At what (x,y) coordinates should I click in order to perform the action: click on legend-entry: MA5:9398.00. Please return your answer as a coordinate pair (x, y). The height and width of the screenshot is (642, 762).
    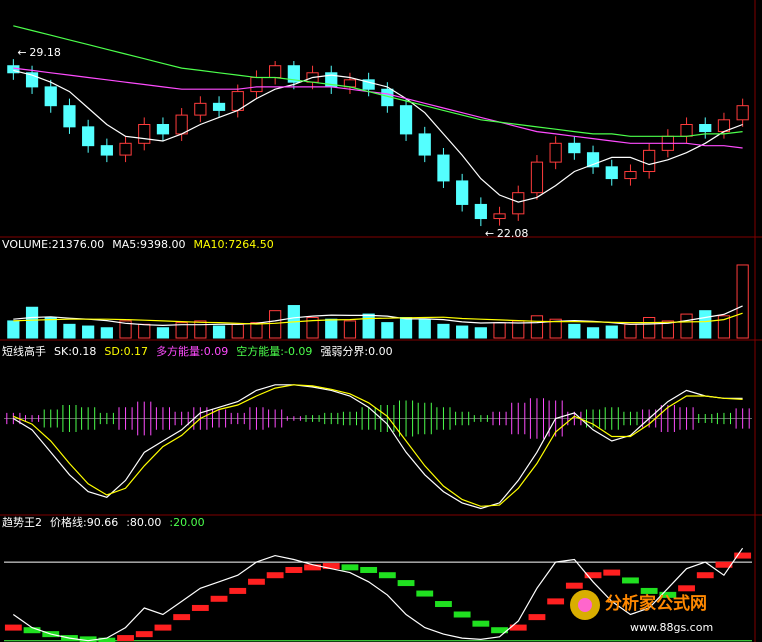
    Looking at the image, I should click on (148, 244).